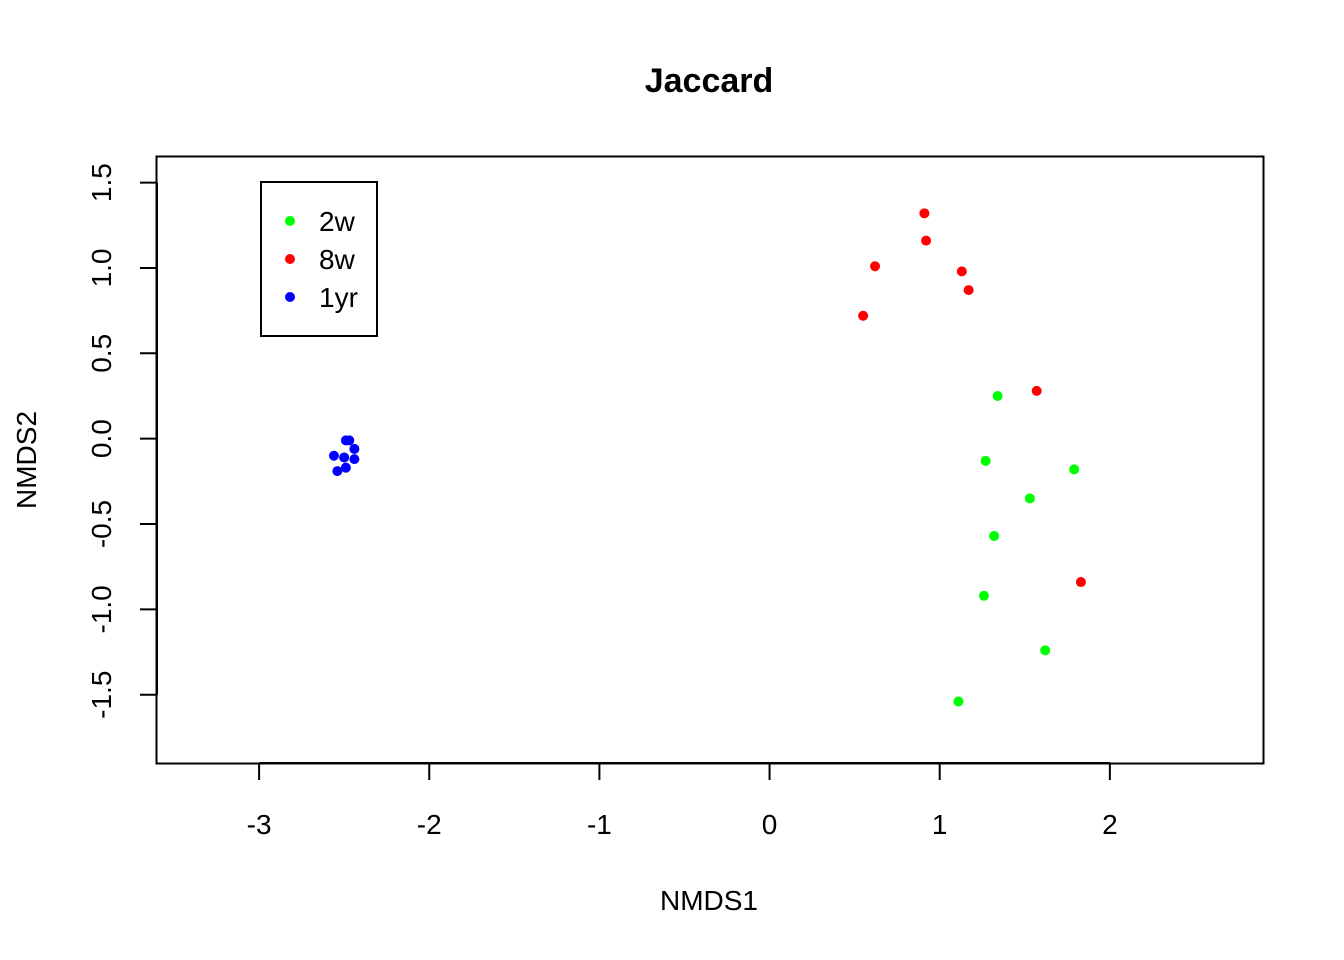 The width and height of the screenshot is (1344, 960). I want to click on y-tick-label: 1.5, so click(101, 182).